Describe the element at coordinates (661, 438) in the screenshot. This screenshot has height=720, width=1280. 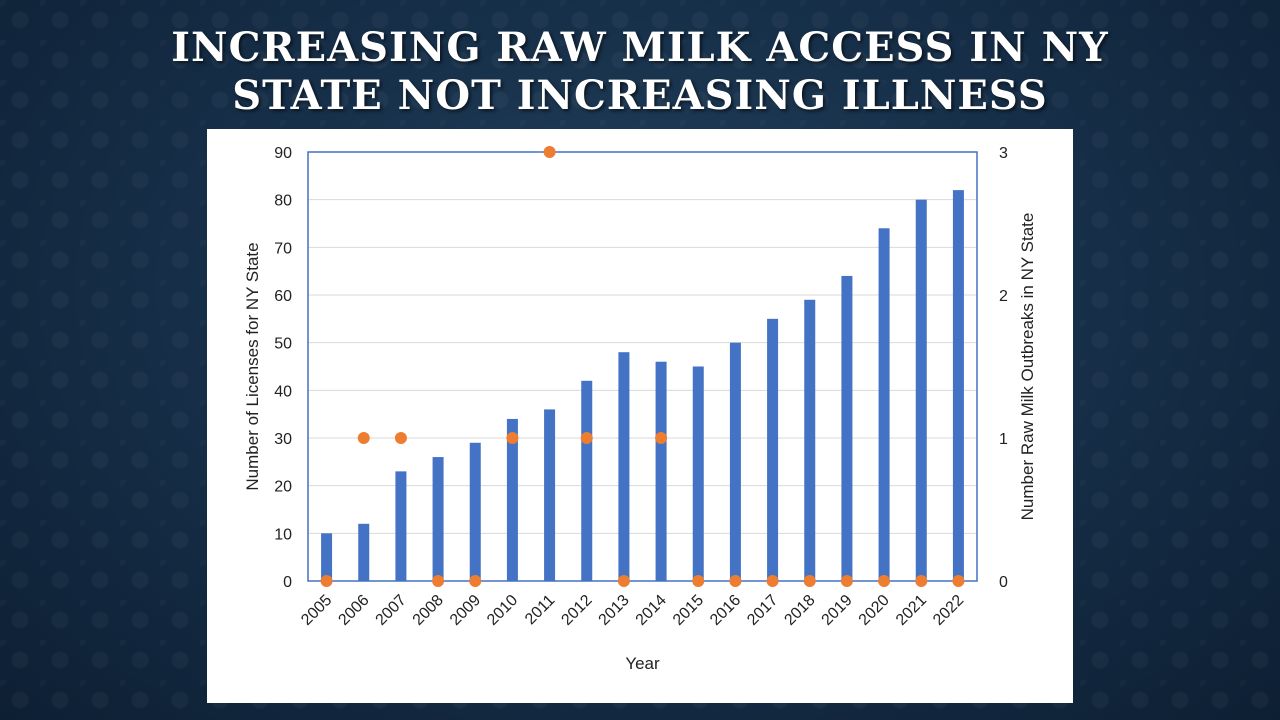
I see `dot-2014` at that location.